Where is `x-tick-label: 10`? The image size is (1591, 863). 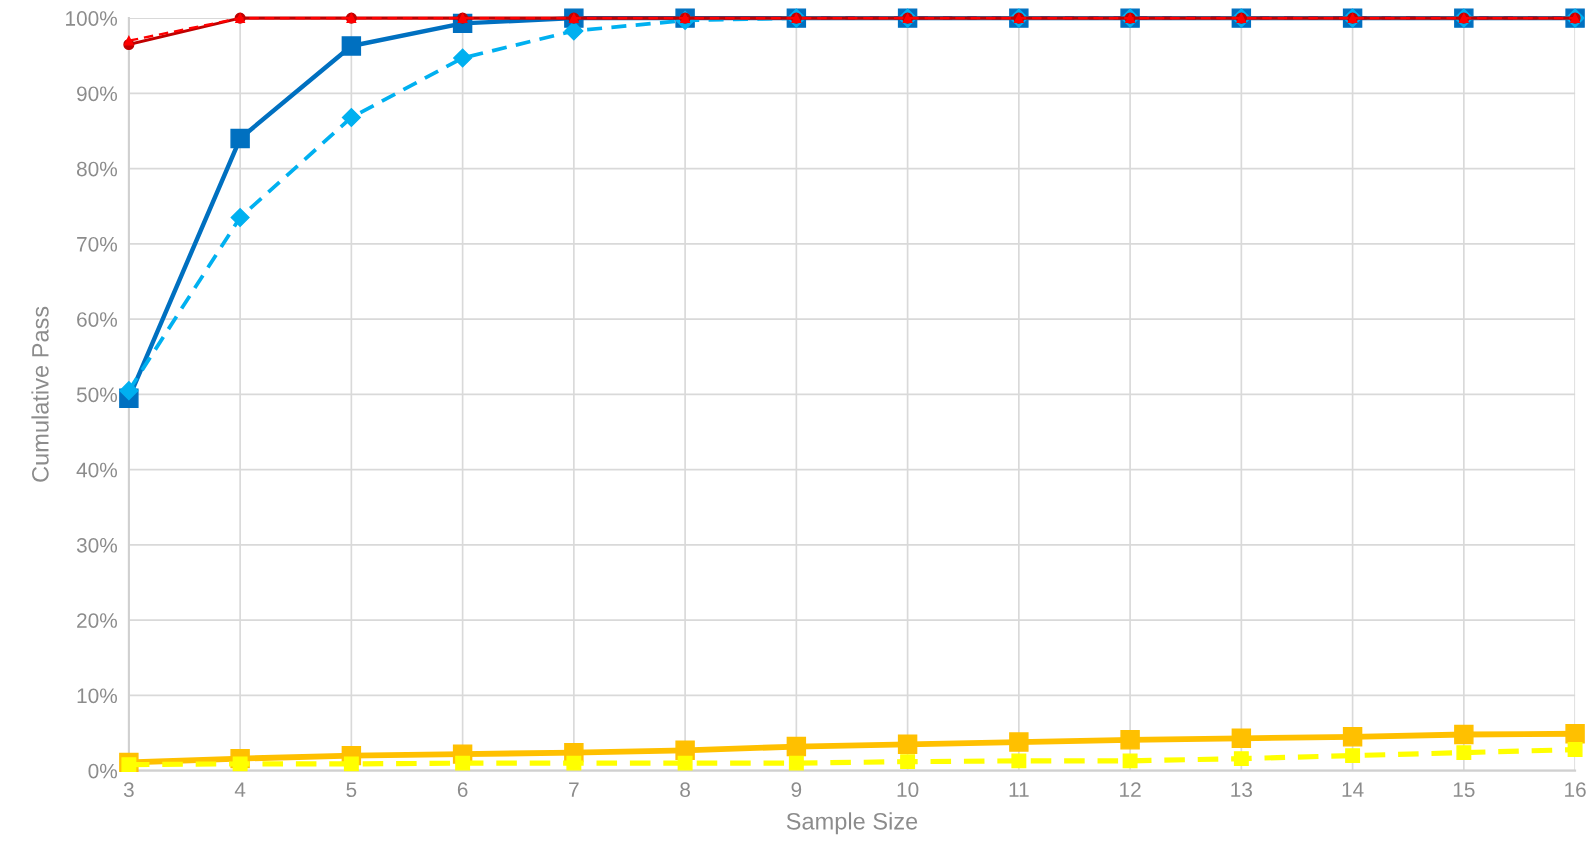
x-tick-label: 10 is located at coordinates (908, 790).